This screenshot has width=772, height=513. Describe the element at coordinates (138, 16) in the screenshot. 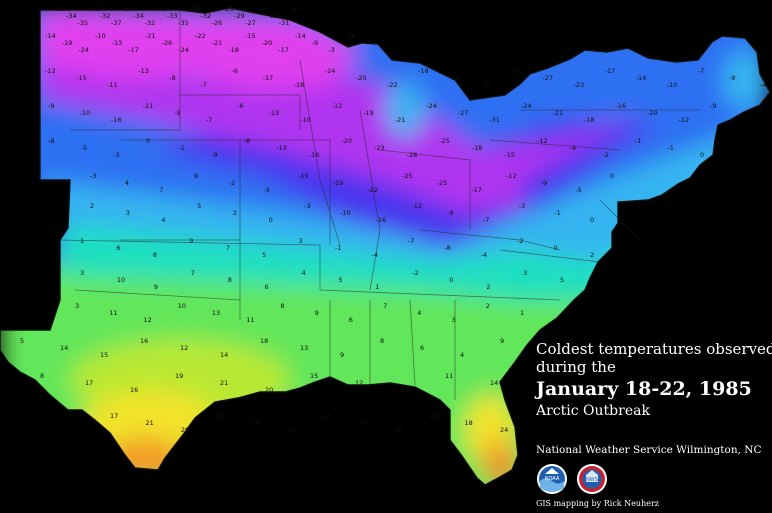

I see `station-value: -34` at that location.